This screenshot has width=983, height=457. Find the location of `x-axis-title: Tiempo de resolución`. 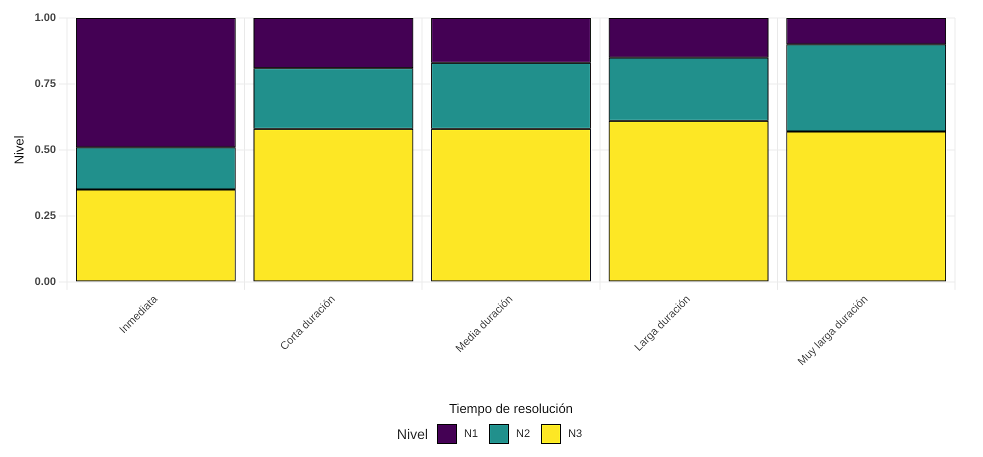

x-axis-title: Tiempo de resolución is located at coordinates (511, 408).